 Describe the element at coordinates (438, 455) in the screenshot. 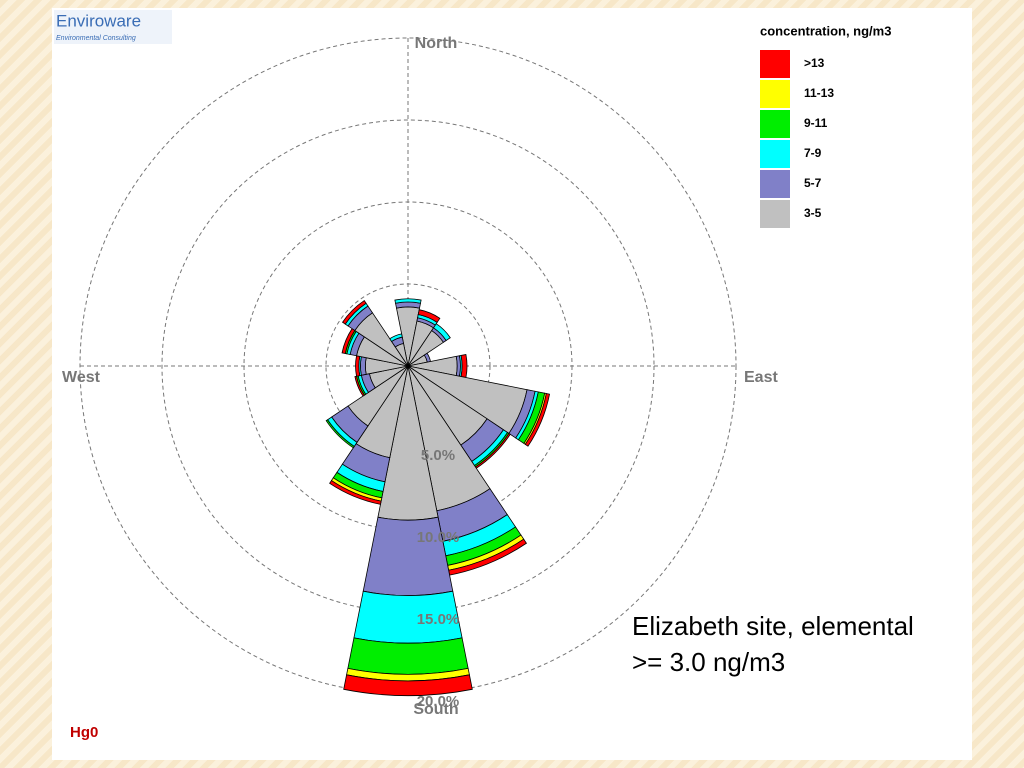

I see `r-tick-label: 5.0%` at that location.